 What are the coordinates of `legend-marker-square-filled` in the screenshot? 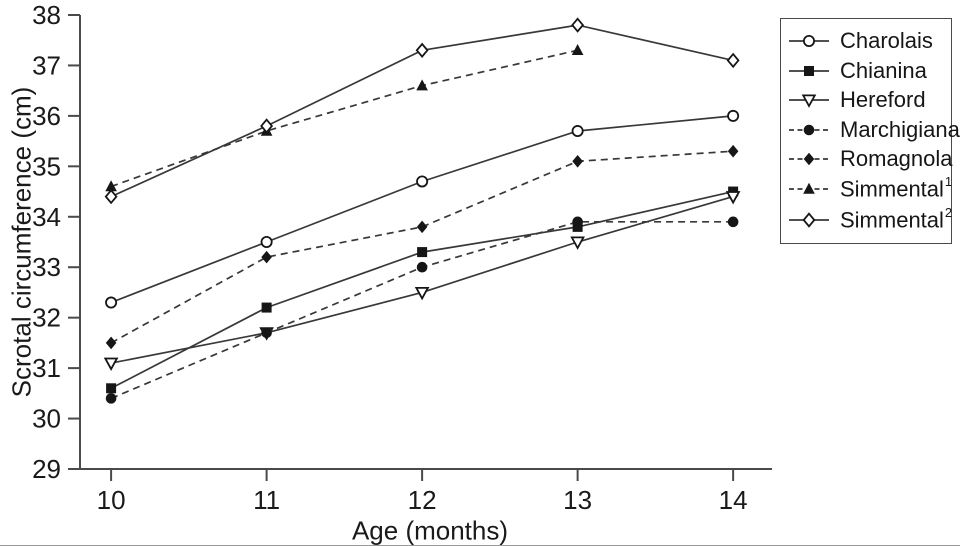 It's located at (809, 70).